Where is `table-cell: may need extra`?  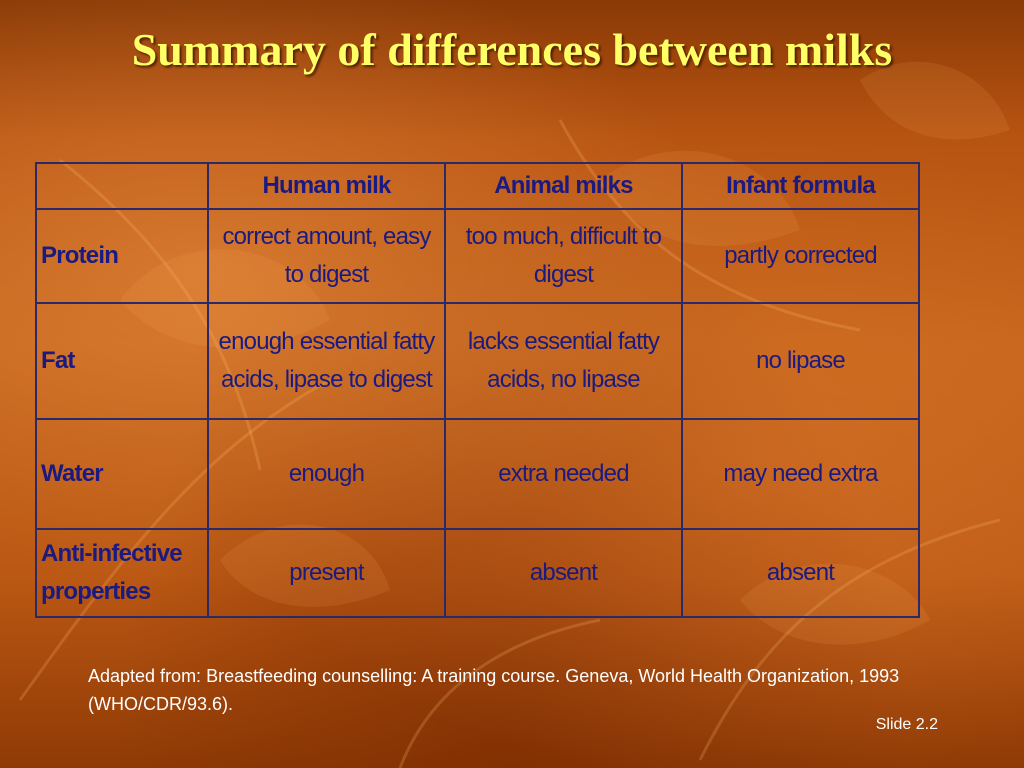 table-cell: may need extra is located at coordinates (800, 474).